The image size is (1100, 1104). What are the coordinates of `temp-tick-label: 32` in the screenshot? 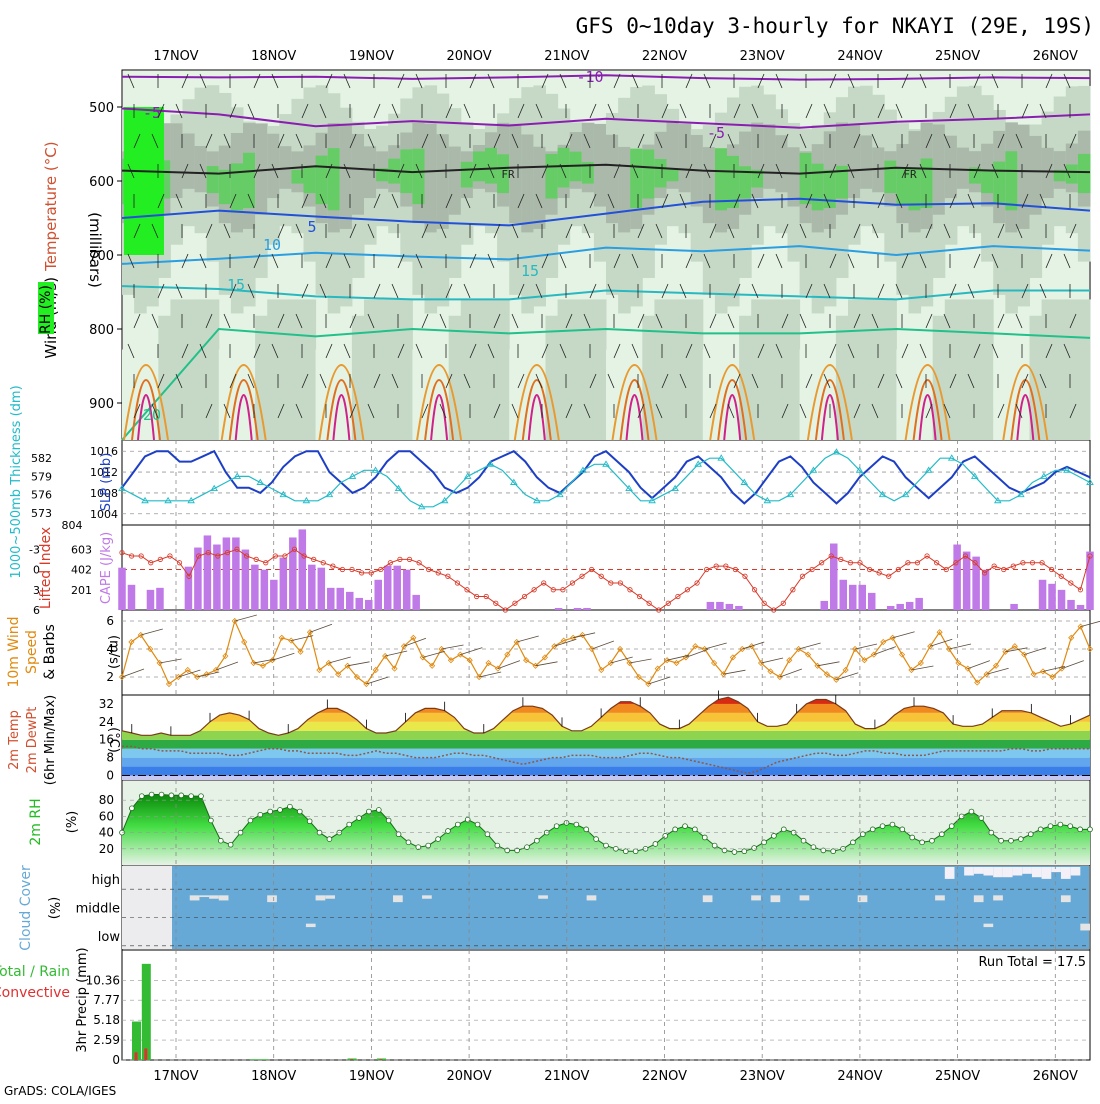 It's located at (106, 704).